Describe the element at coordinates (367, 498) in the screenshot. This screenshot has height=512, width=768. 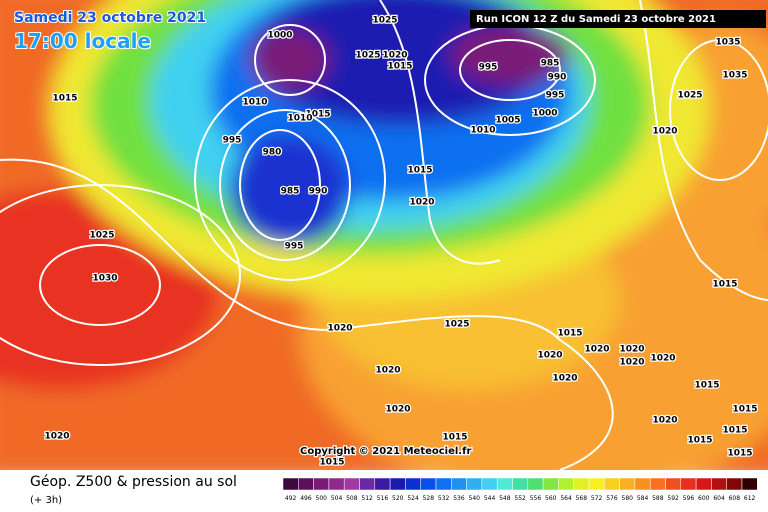
I see `scale-label: 512` at that location.